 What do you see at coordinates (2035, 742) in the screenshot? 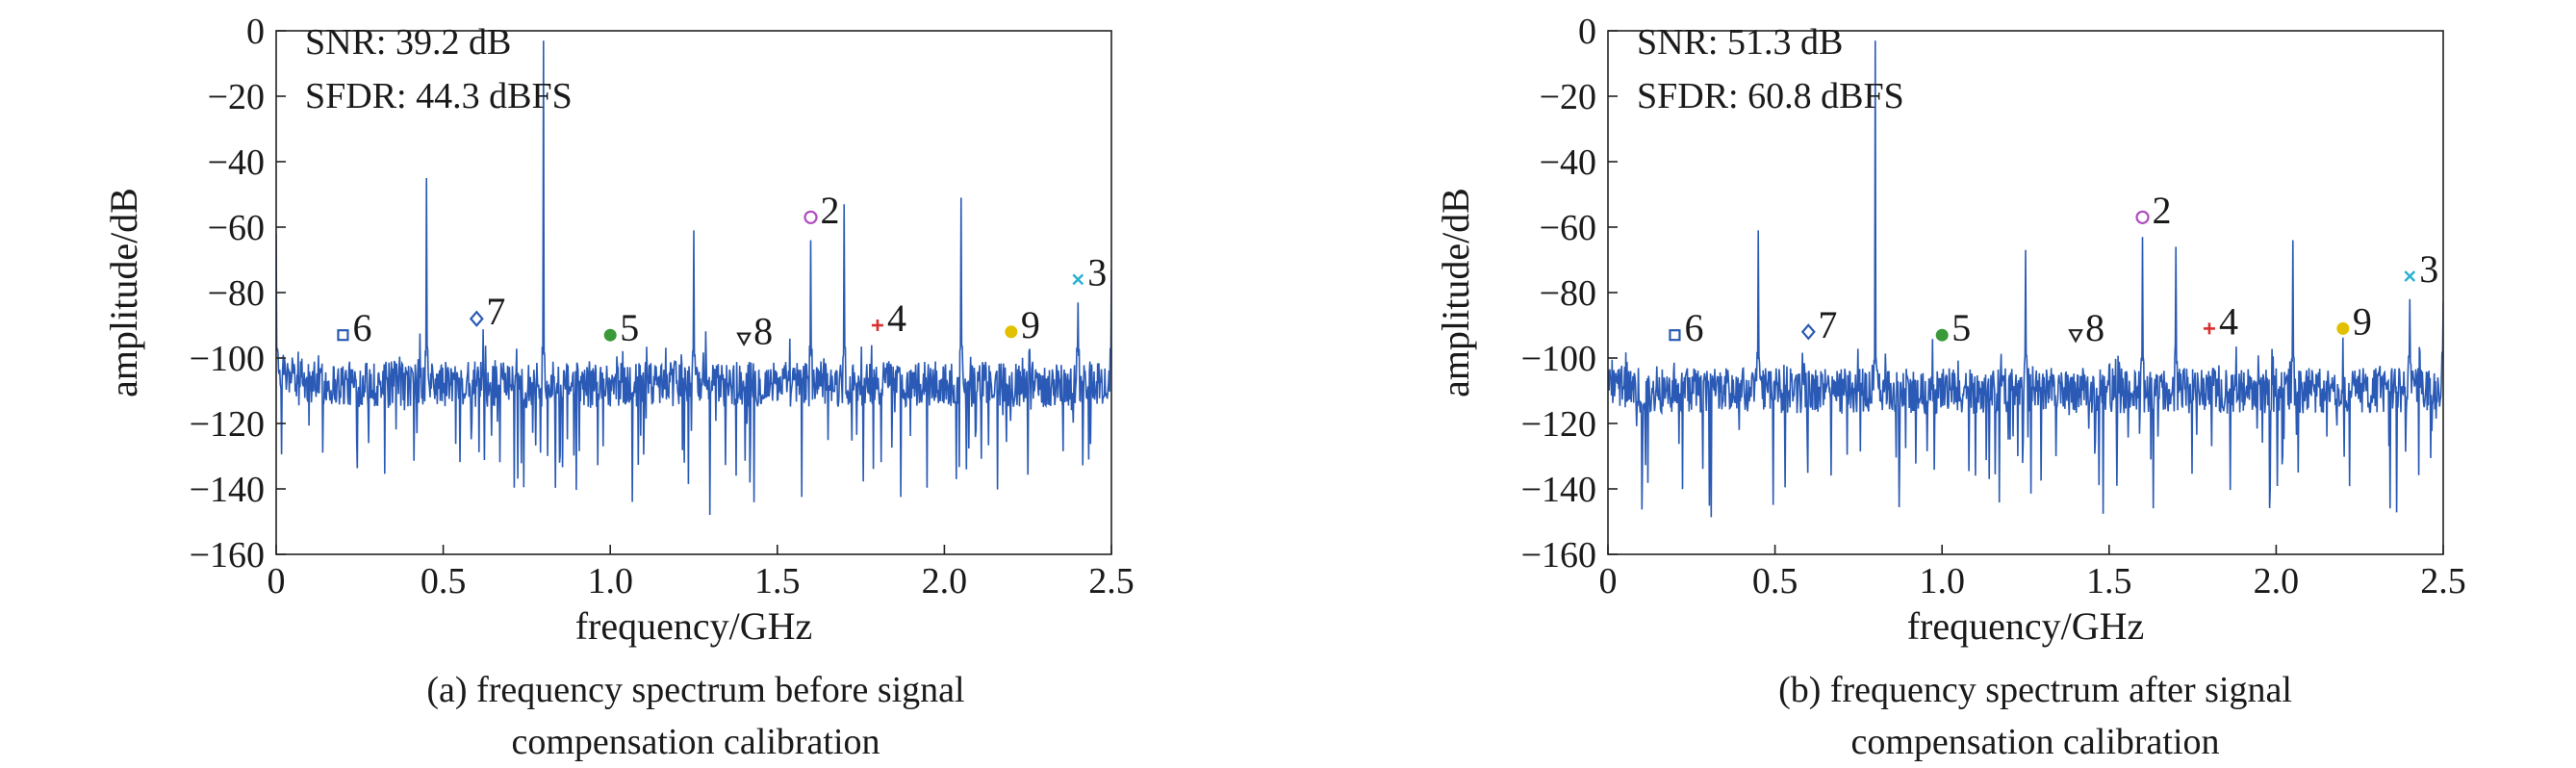
I see `caption-b-line2: compensation calibration` at bounding box center [2035, 742].